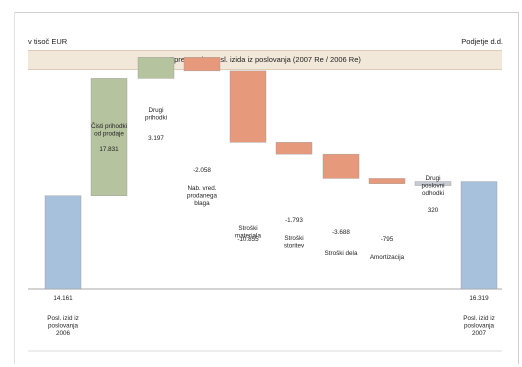 Image resolution: width=522 pixels, height=367 pixels. Describe the element at coordinates (387, 239) in the screenshot. I see `value-label-8: -795` at that location.